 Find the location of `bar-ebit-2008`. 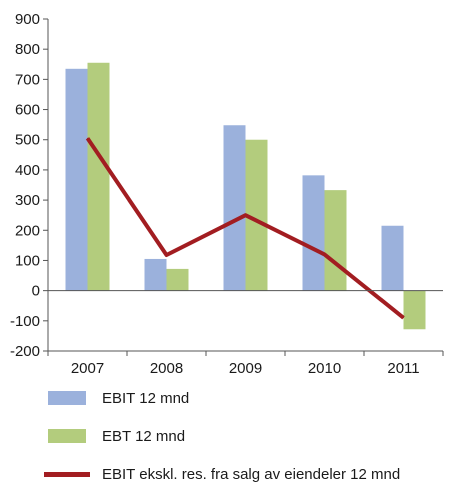

bar-ebit-2008 is located at coordinates (155, 274).